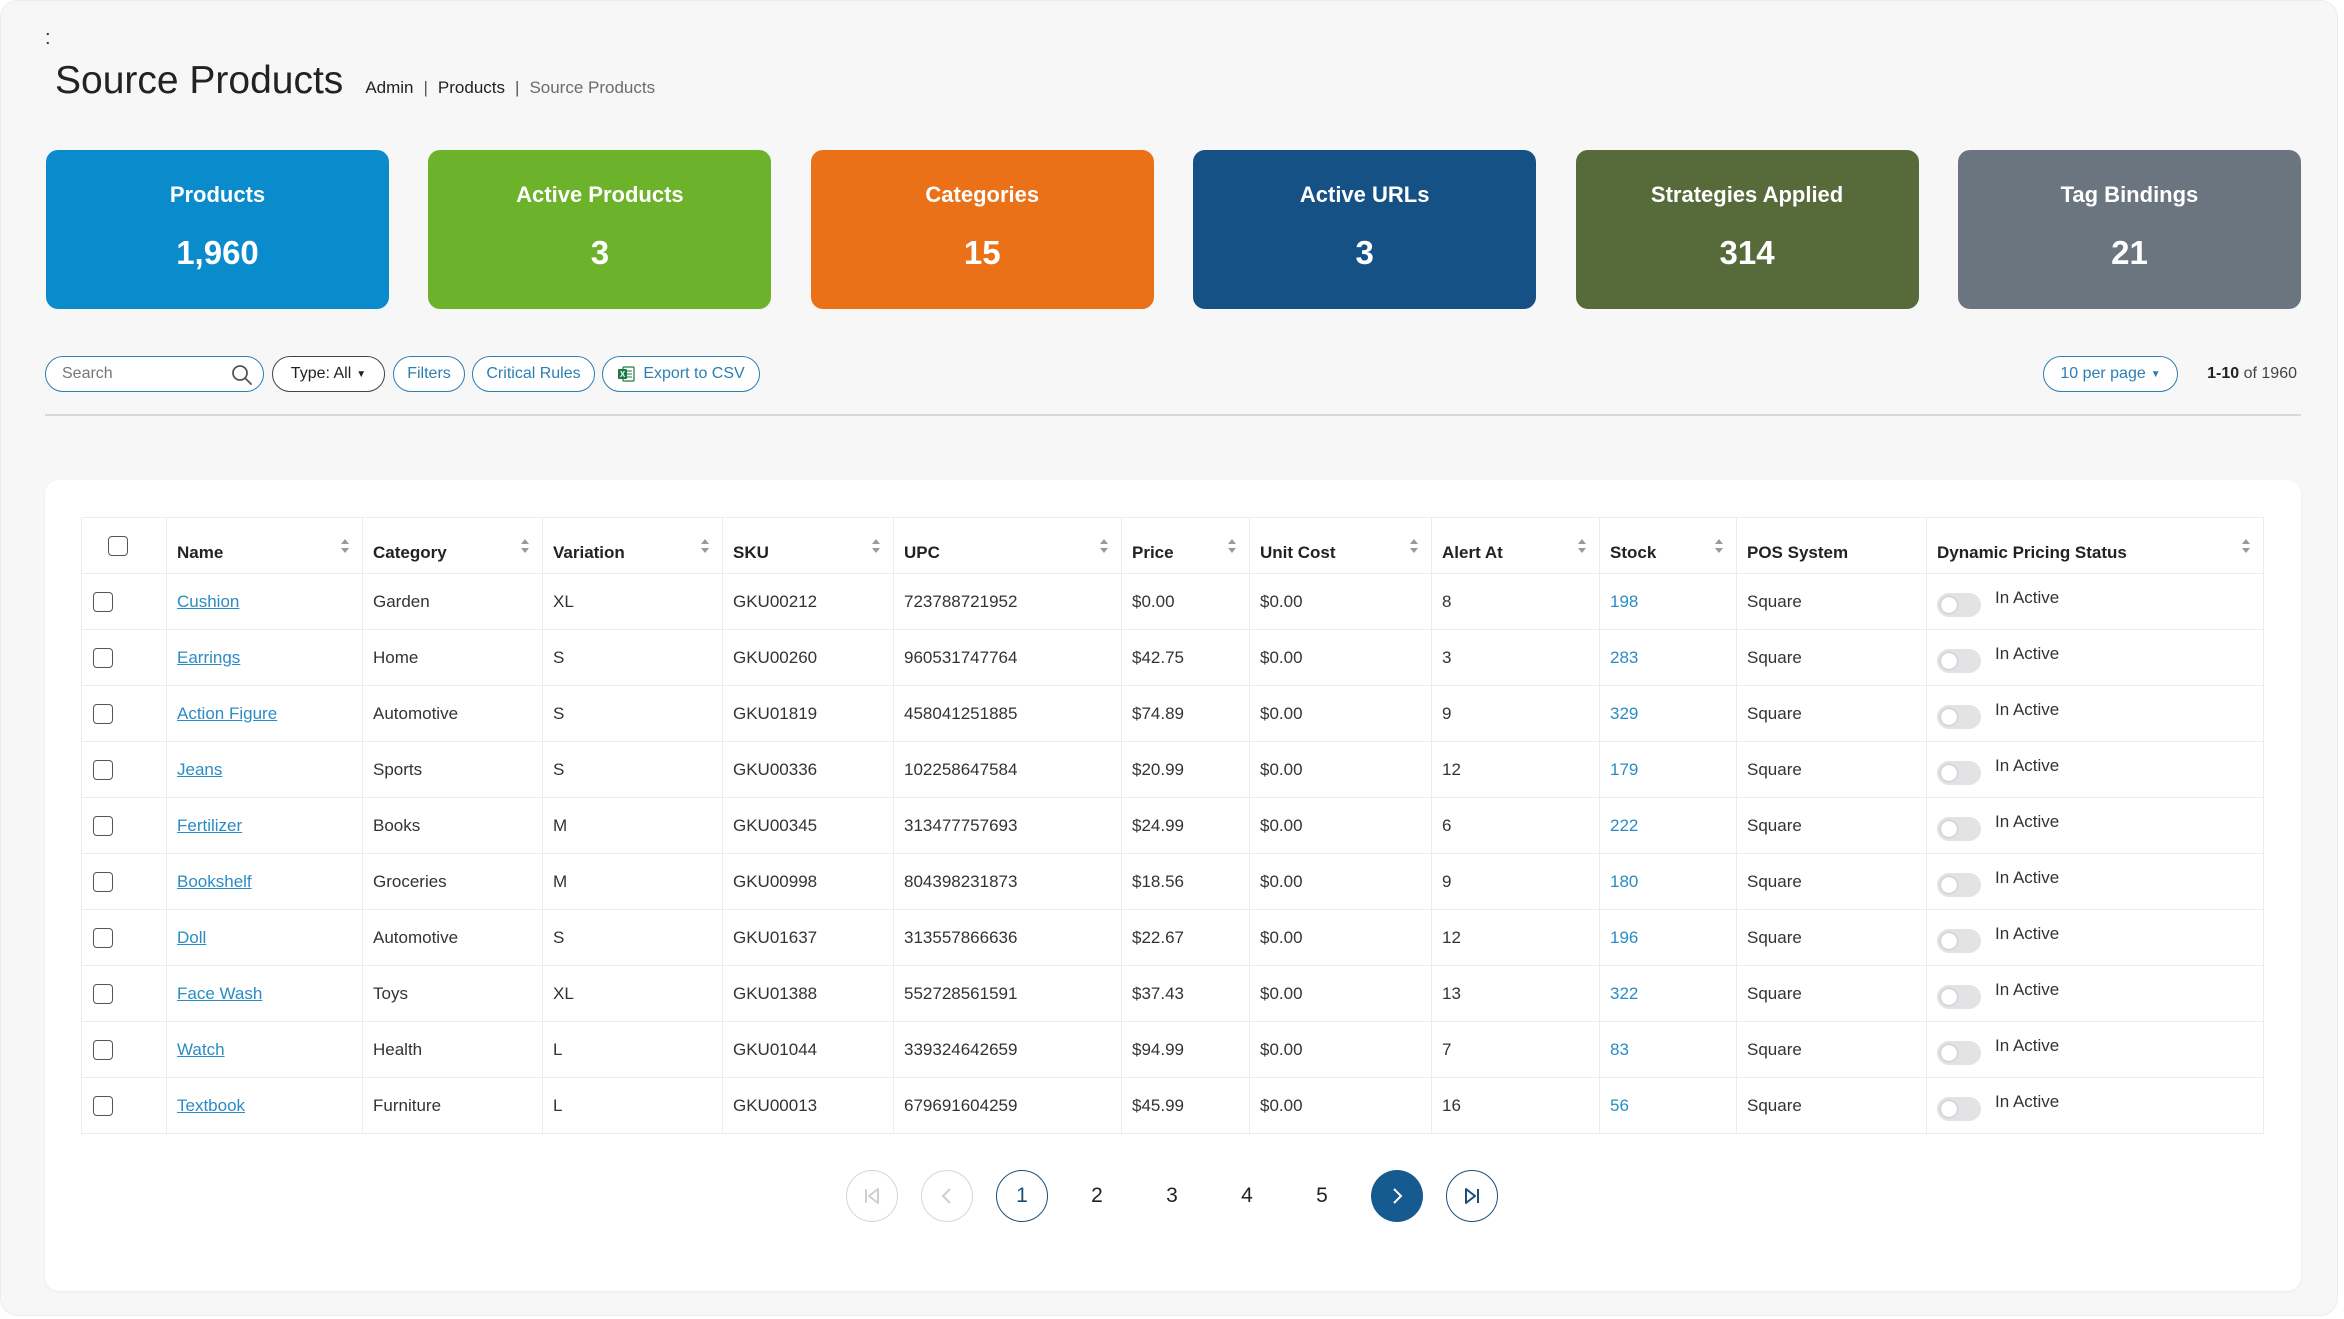  I want to click on stock-link: 222, so click(1624, 825).